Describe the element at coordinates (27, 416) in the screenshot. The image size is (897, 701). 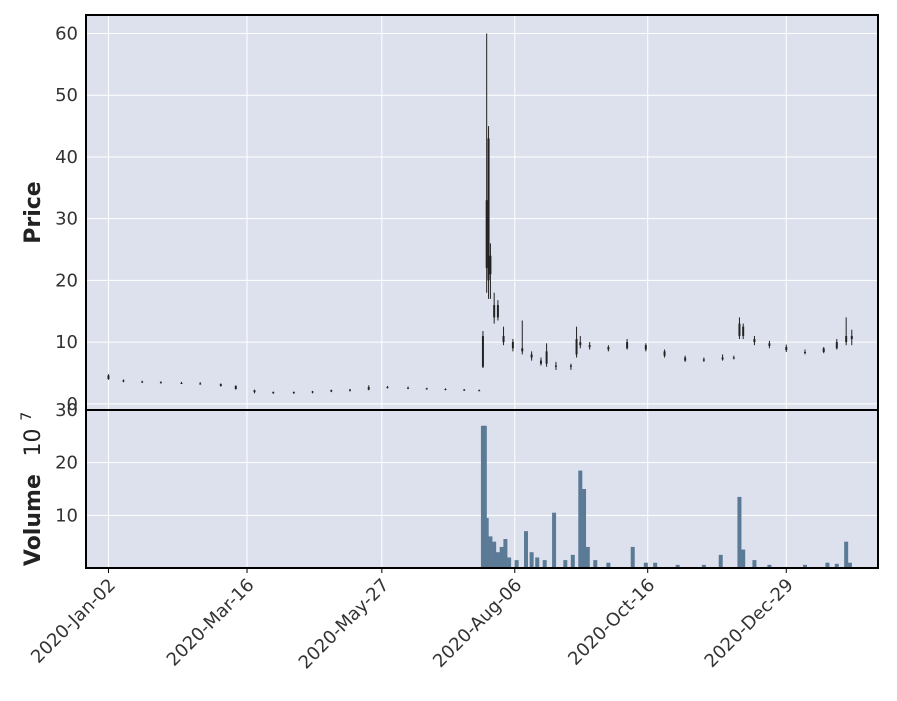
I see `volume-scale-exponent: 7` at that location.